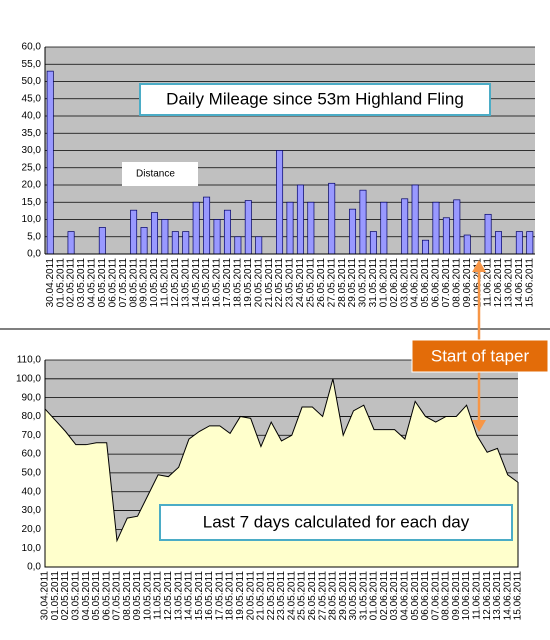 The image size is (550, 640). I want to click on x-tick-label: 22.05.2011, so click(271, 596).